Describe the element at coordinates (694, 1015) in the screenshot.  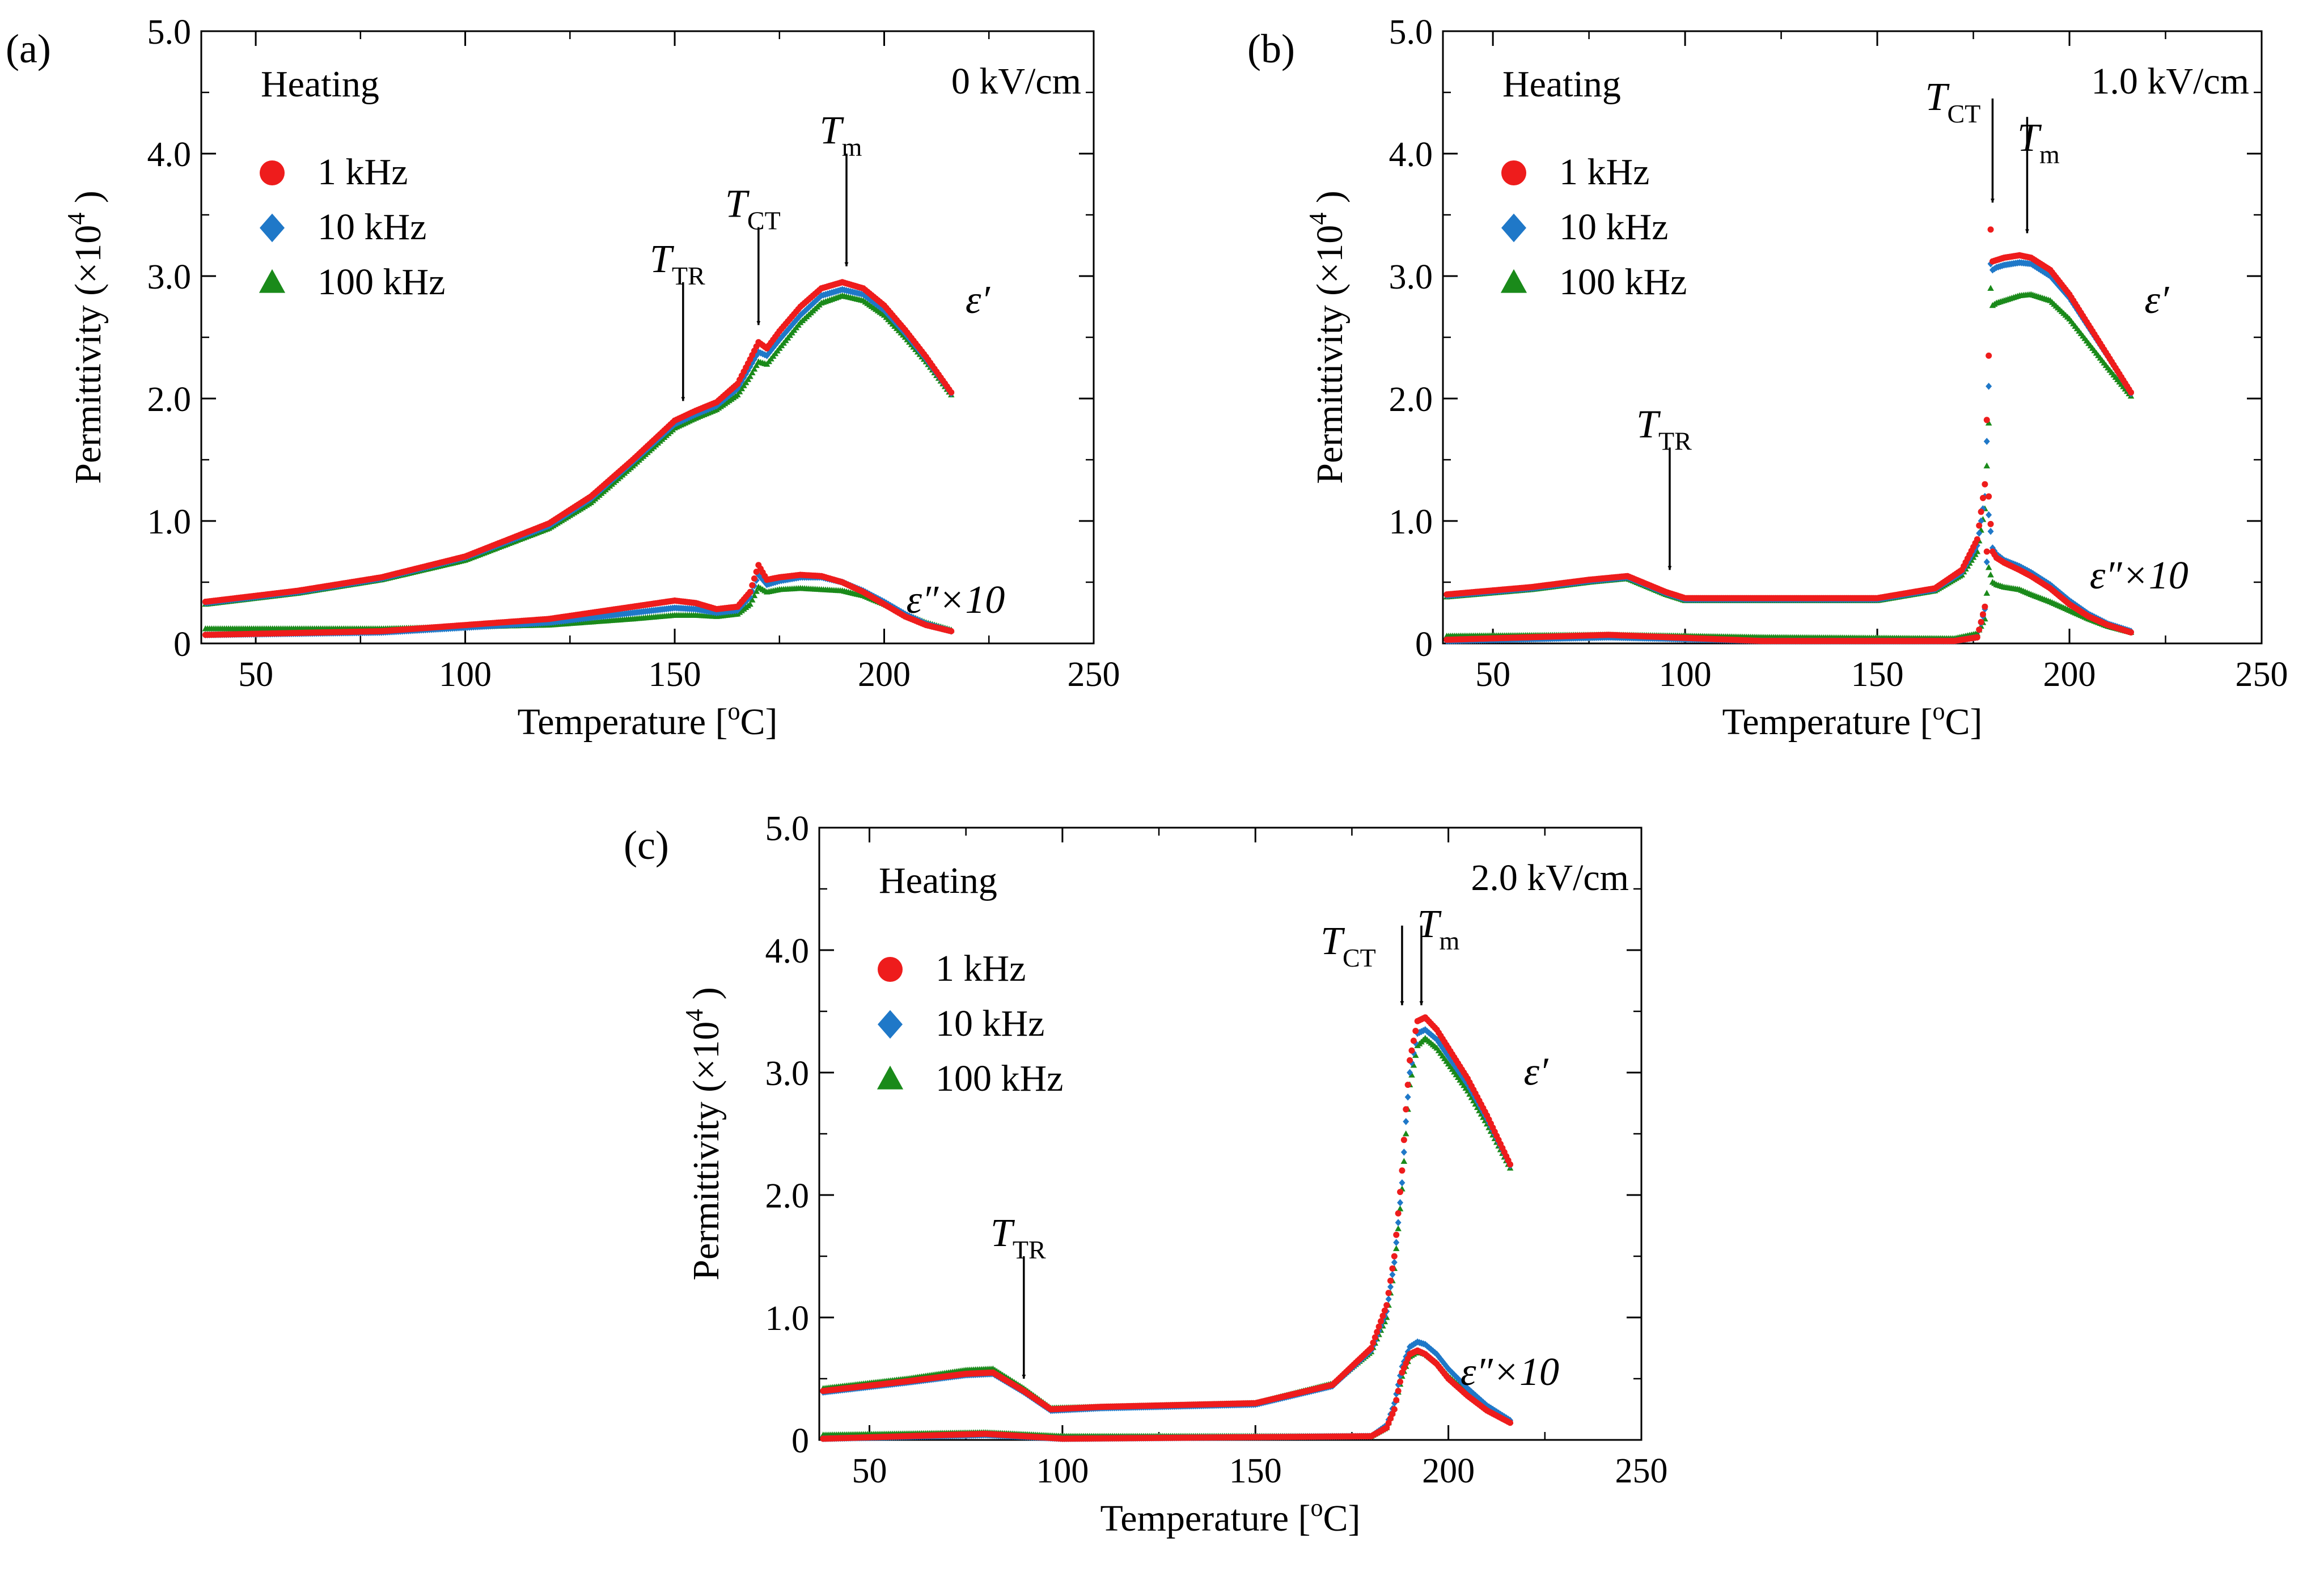
I see `y-axis-title-sup: 4` at that location.